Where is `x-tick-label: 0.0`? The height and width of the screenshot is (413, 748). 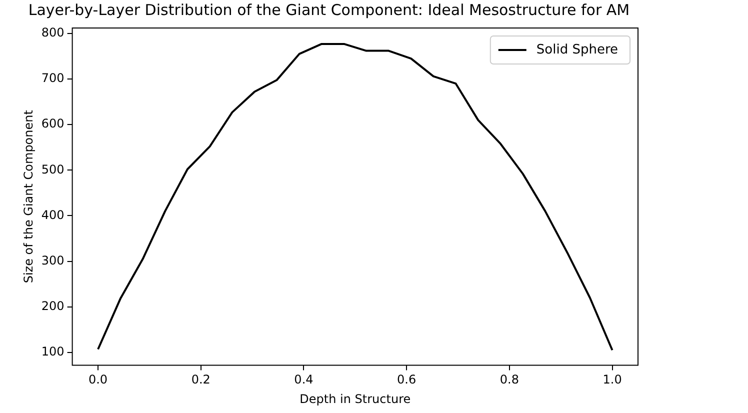 x-tick-label: 0.0 is located at coordinates (98, 379).